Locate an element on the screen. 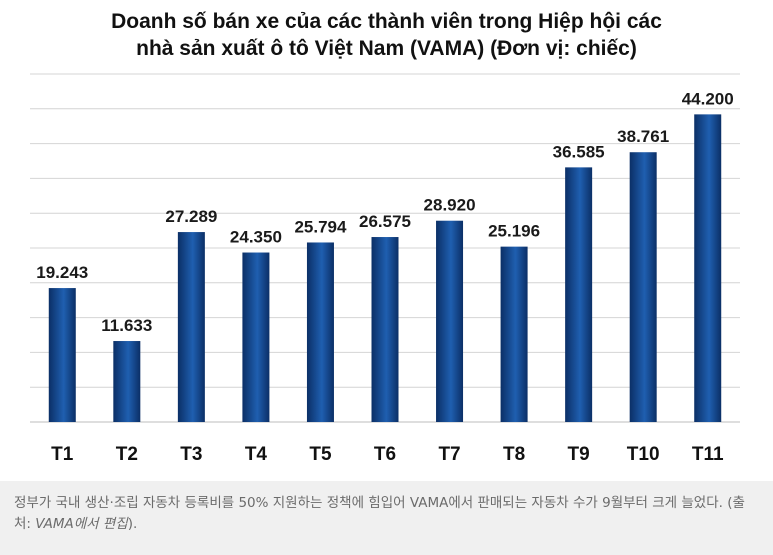 This screenshot has height=555, width=773. x-tick-label-t9: T9 is located at coordinates (579, 454).